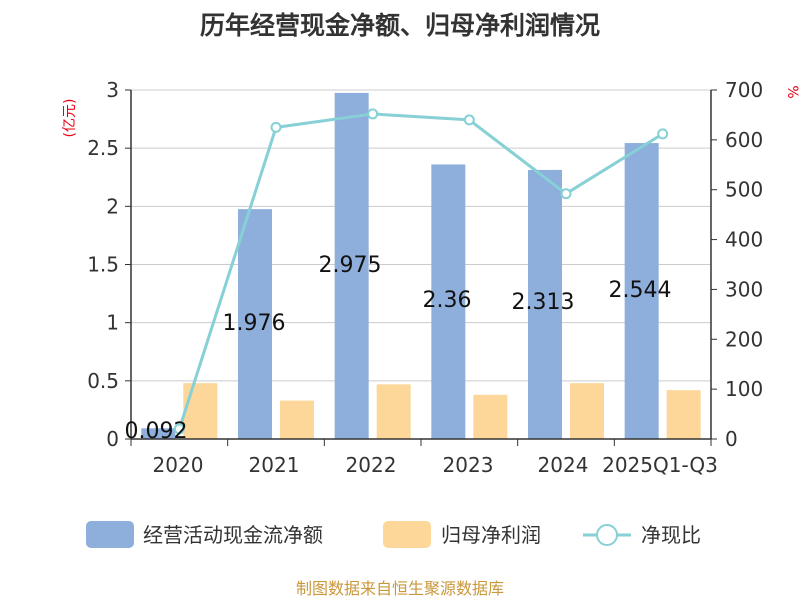 Image resolution: width=800 pixels, height=600 pixels. What do you see at coordinates (112, 439) in the screenshot?
I see `left-tick-label: 0` at bounding box center [112, 439].